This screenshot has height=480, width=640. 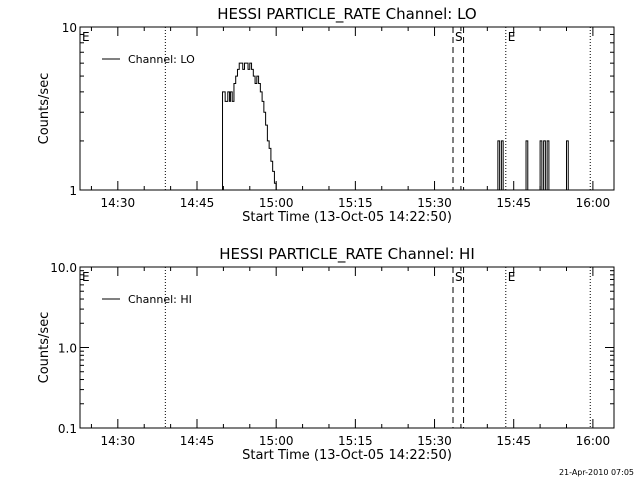 I want to click on chart-title: HESSI PARTICLE_RATE Channel: LO, so click(x=346, y=14).